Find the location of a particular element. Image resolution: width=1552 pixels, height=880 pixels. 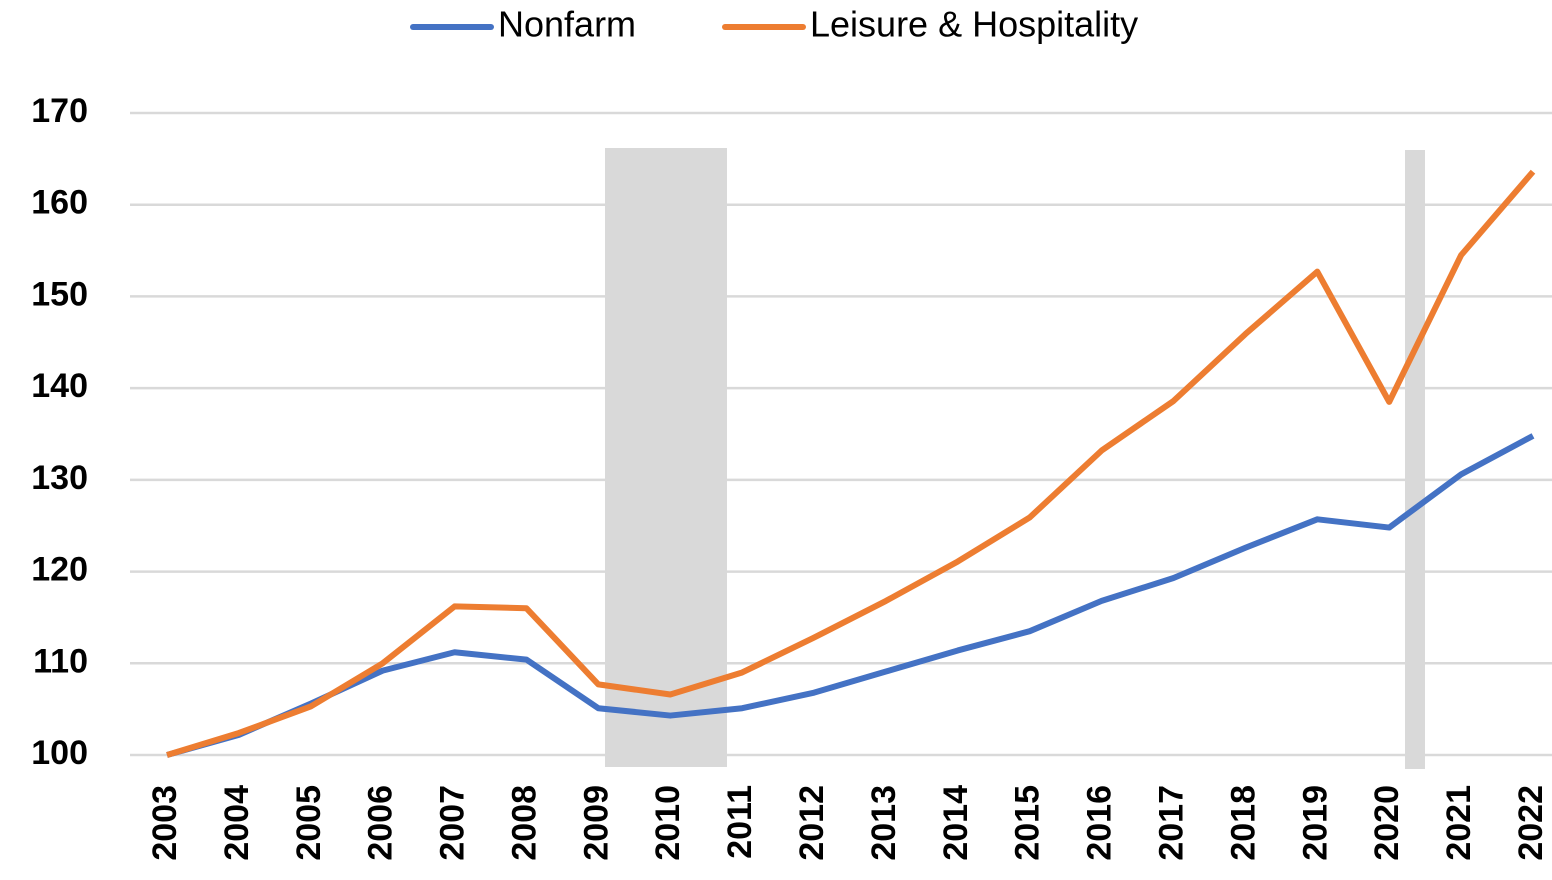

x-tick-label: 2020 is located at coordinates (1387, 823).